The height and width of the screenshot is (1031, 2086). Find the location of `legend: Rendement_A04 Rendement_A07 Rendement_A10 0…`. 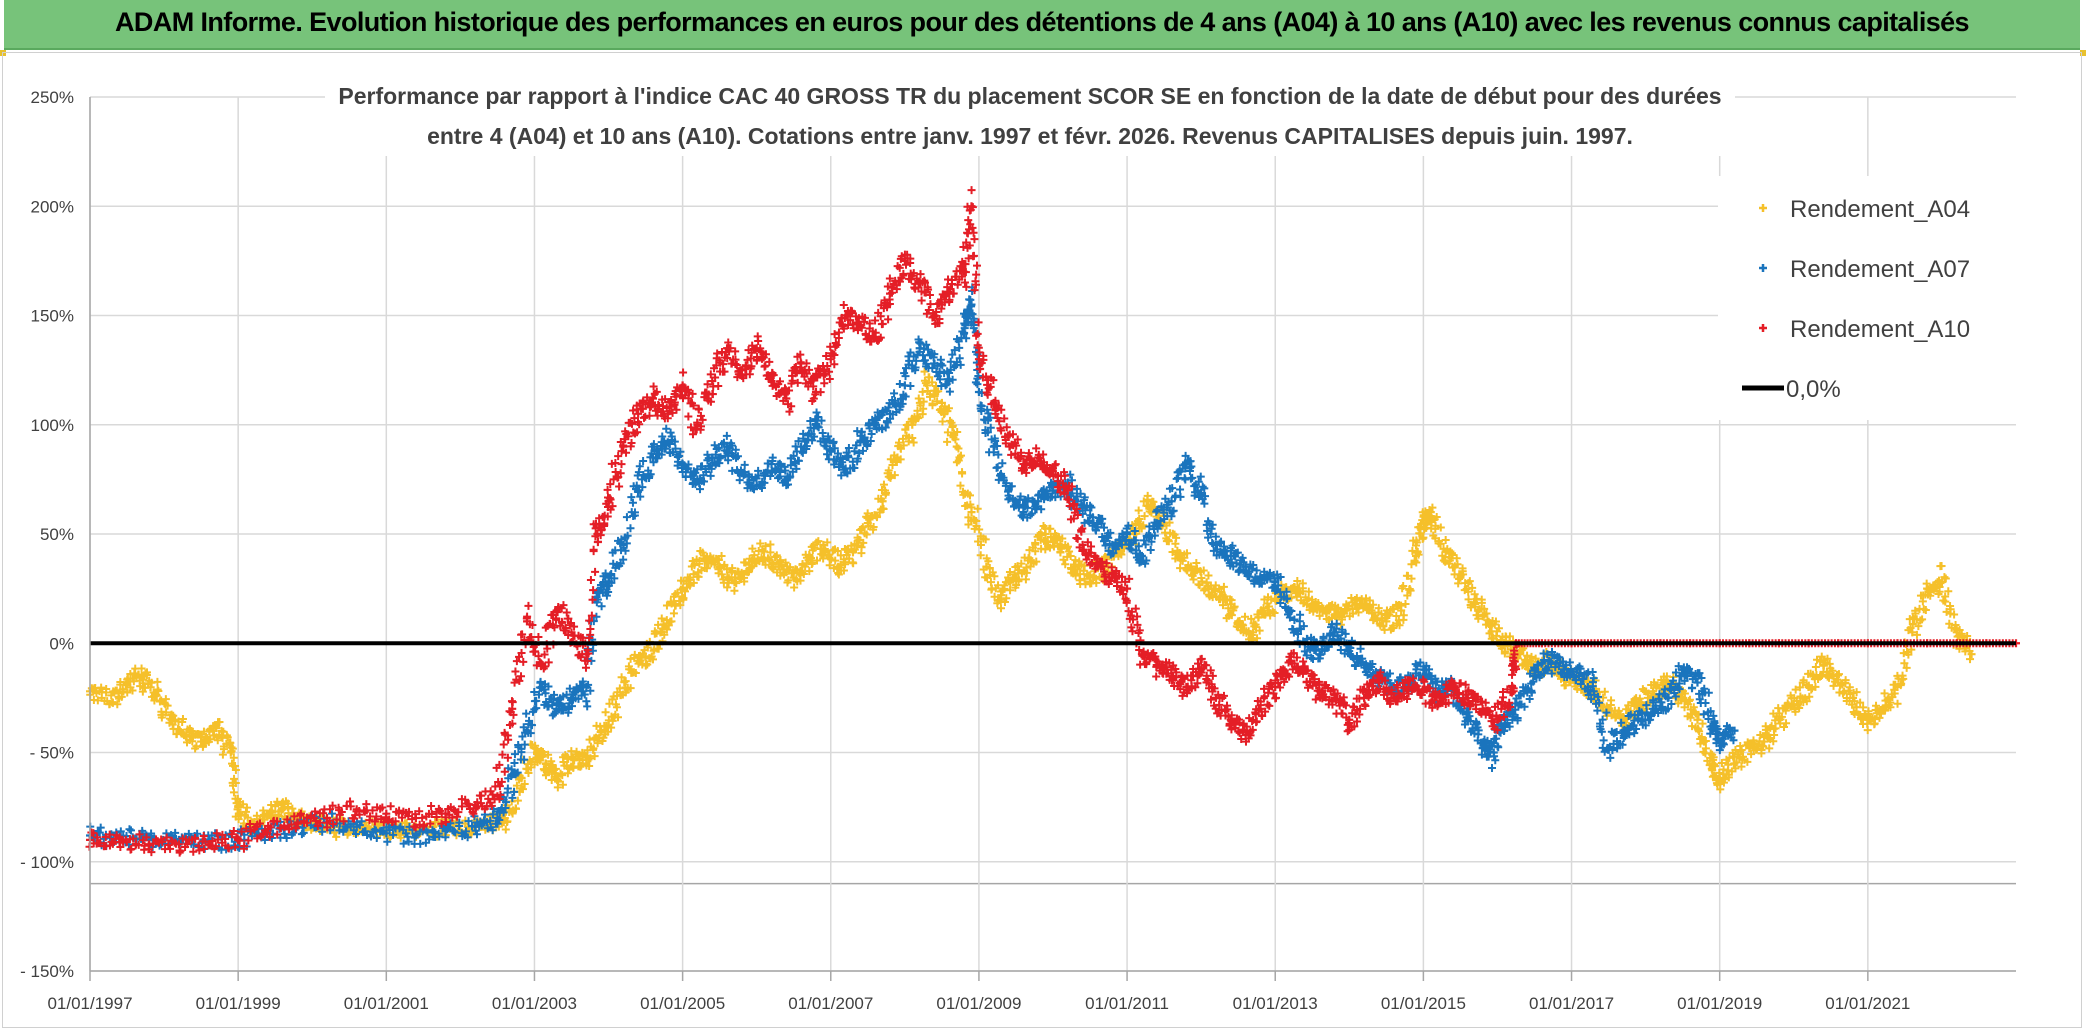

legend: Rendement_A04 Rendement_A07 Rendement_A10 0… is located at coordinates (1868, 298).